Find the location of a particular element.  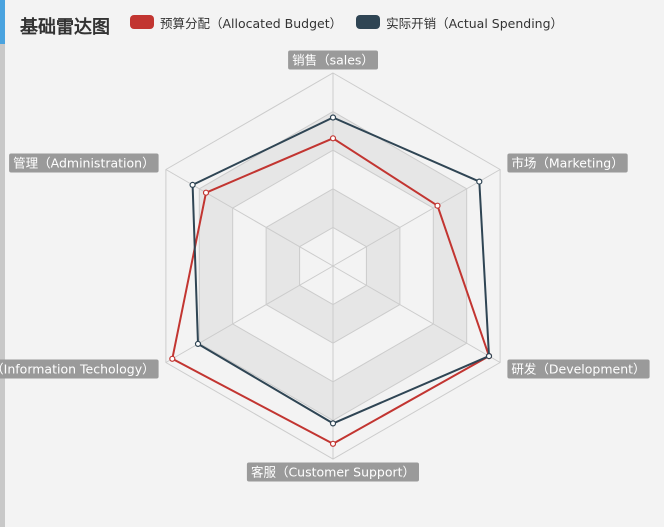

axis-label-3: 客服（Customer Support） is located at coordinates (332, 472).